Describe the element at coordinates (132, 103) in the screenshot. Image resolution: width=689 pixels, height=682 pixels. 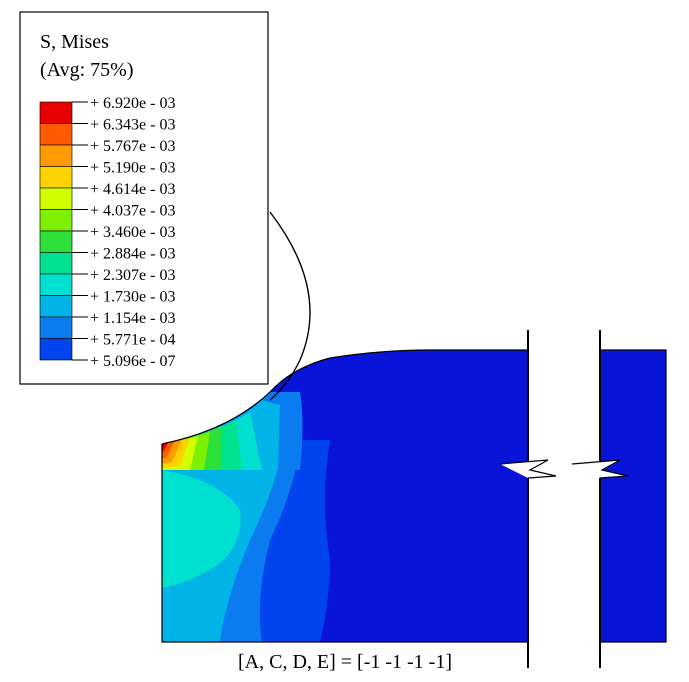
I see `legend-label: + 6.920e - 03` at that location.